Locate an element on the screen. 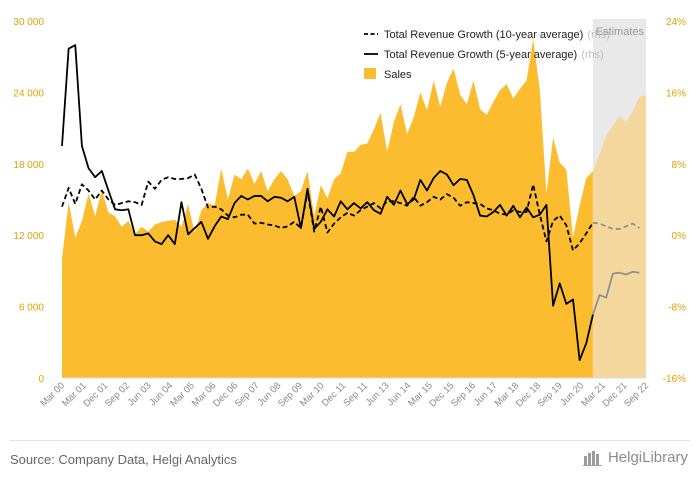 Image resolution: width=700 pixels, height=483 pixels. brand-logo: HelgiLibrary is located at coordinates (635, 457).